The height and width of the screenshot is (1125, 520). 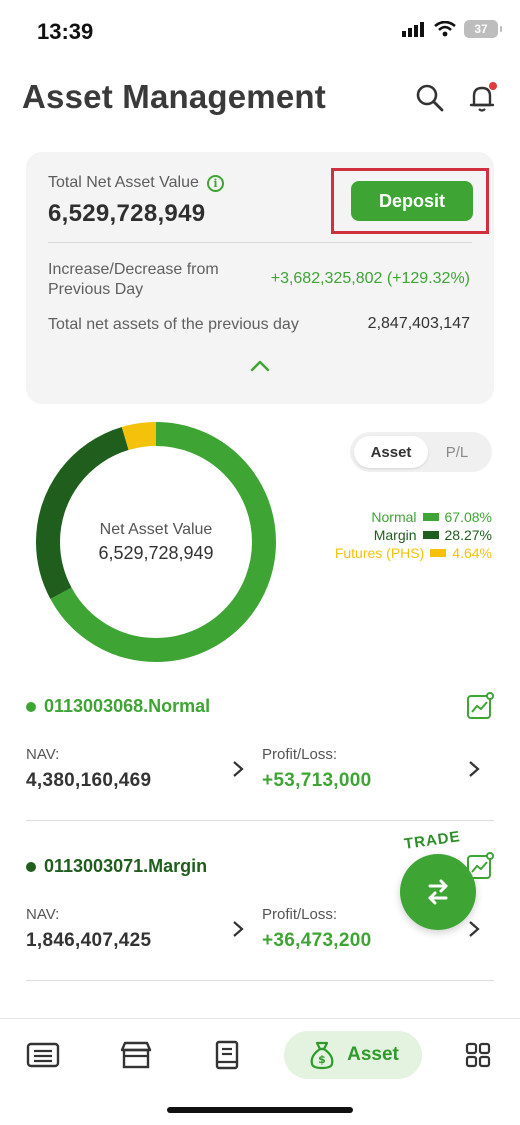 I want to click on legend-name: Futures (PHS), so click(x=379, y=553).